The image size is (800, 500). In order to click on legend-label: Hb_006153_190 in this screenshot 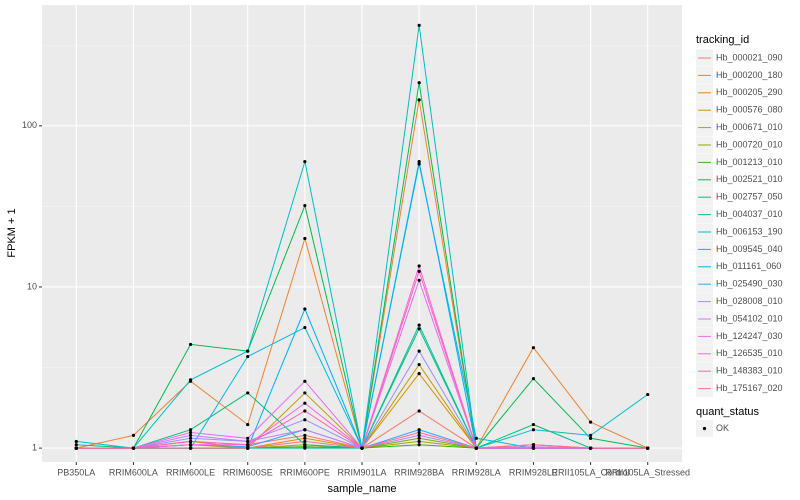, I will do `click(749, 231)`.